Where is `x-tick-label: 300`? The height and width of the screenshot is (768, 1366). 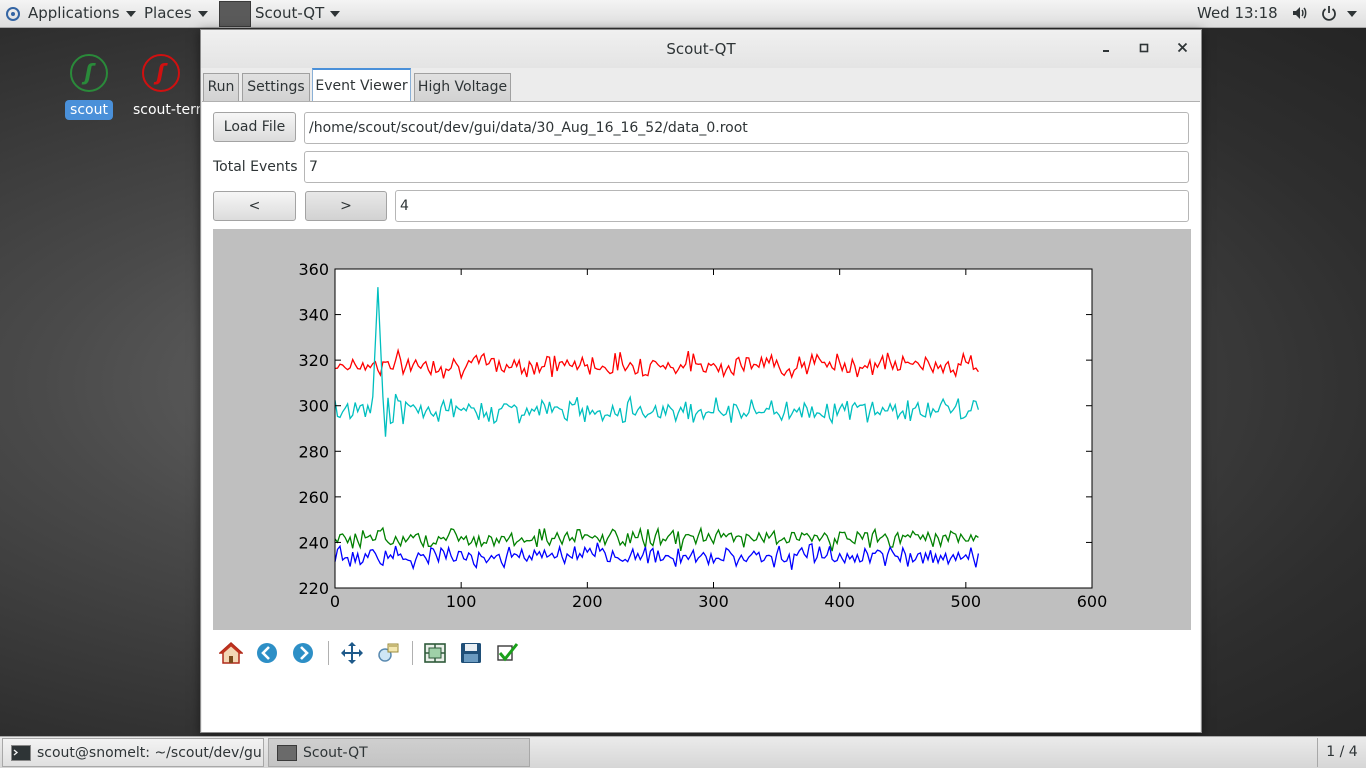 x-tick-label: 300 is located at coordinates (713, 601).